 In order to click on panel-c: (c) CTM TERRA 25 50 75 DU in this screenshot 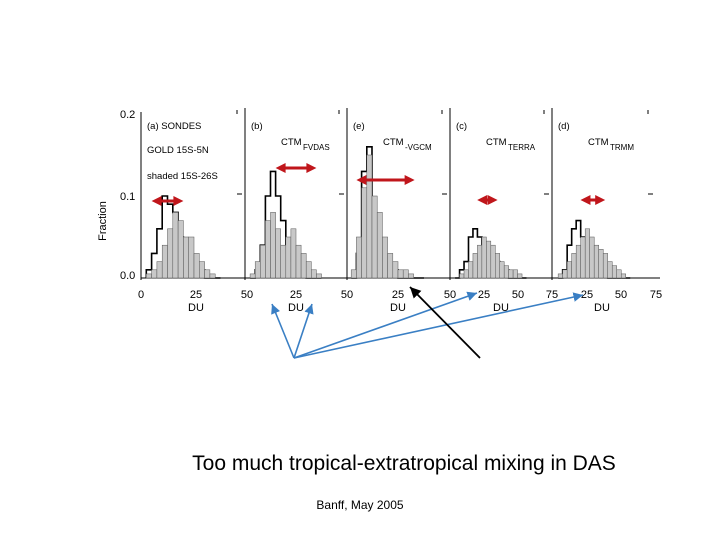, I will do `click(503, 211)`.